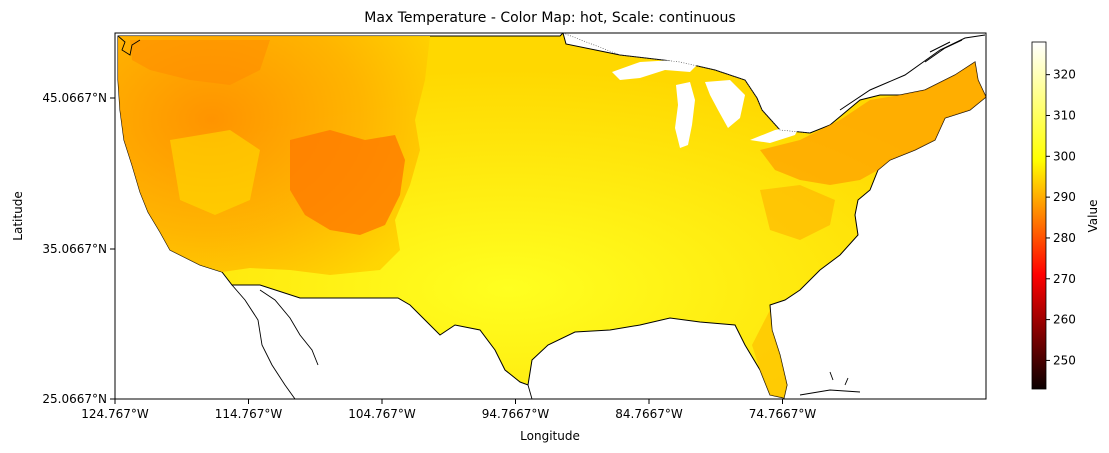 The width and height of the screenshot is (1109, 453). What do you see at coordinates (769, 354) in the screenshot?
I see `florida-field` at bounding box center [769, 354].